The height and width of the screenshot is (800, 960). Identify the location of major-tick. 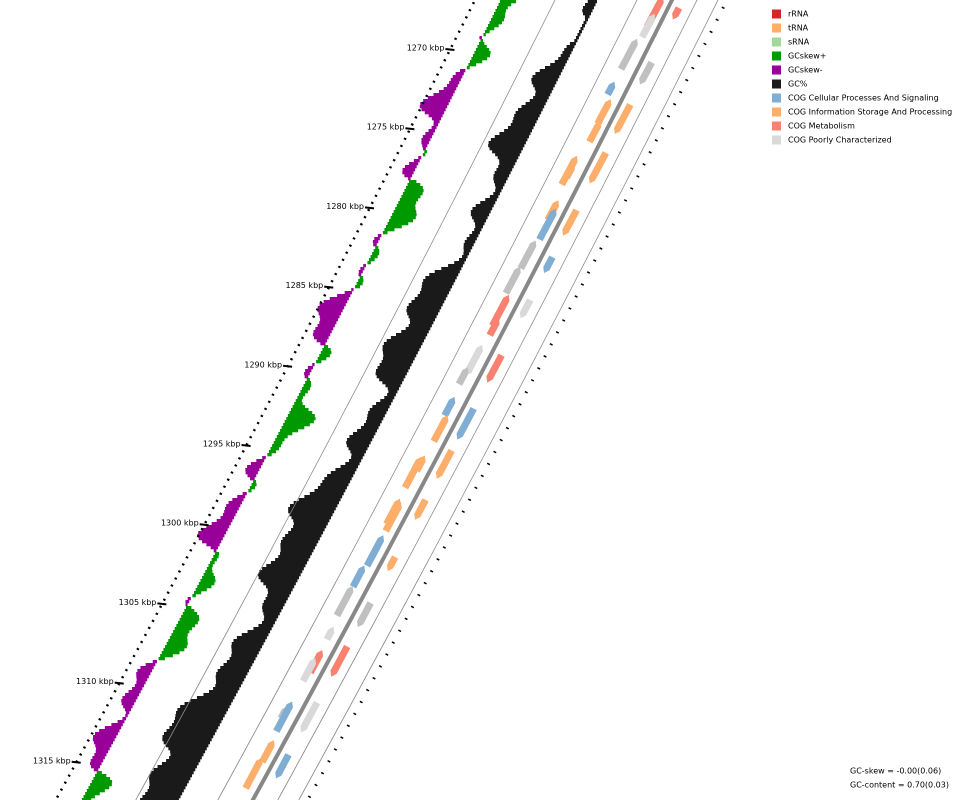
(76, 762).